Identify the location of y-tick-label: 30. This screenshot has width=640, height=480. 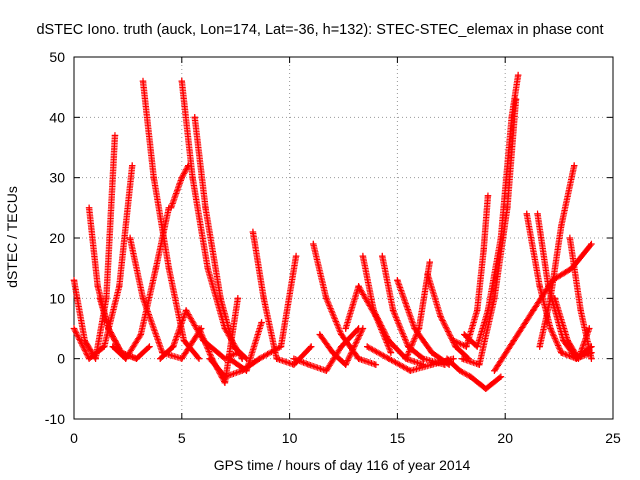
(57, 178).